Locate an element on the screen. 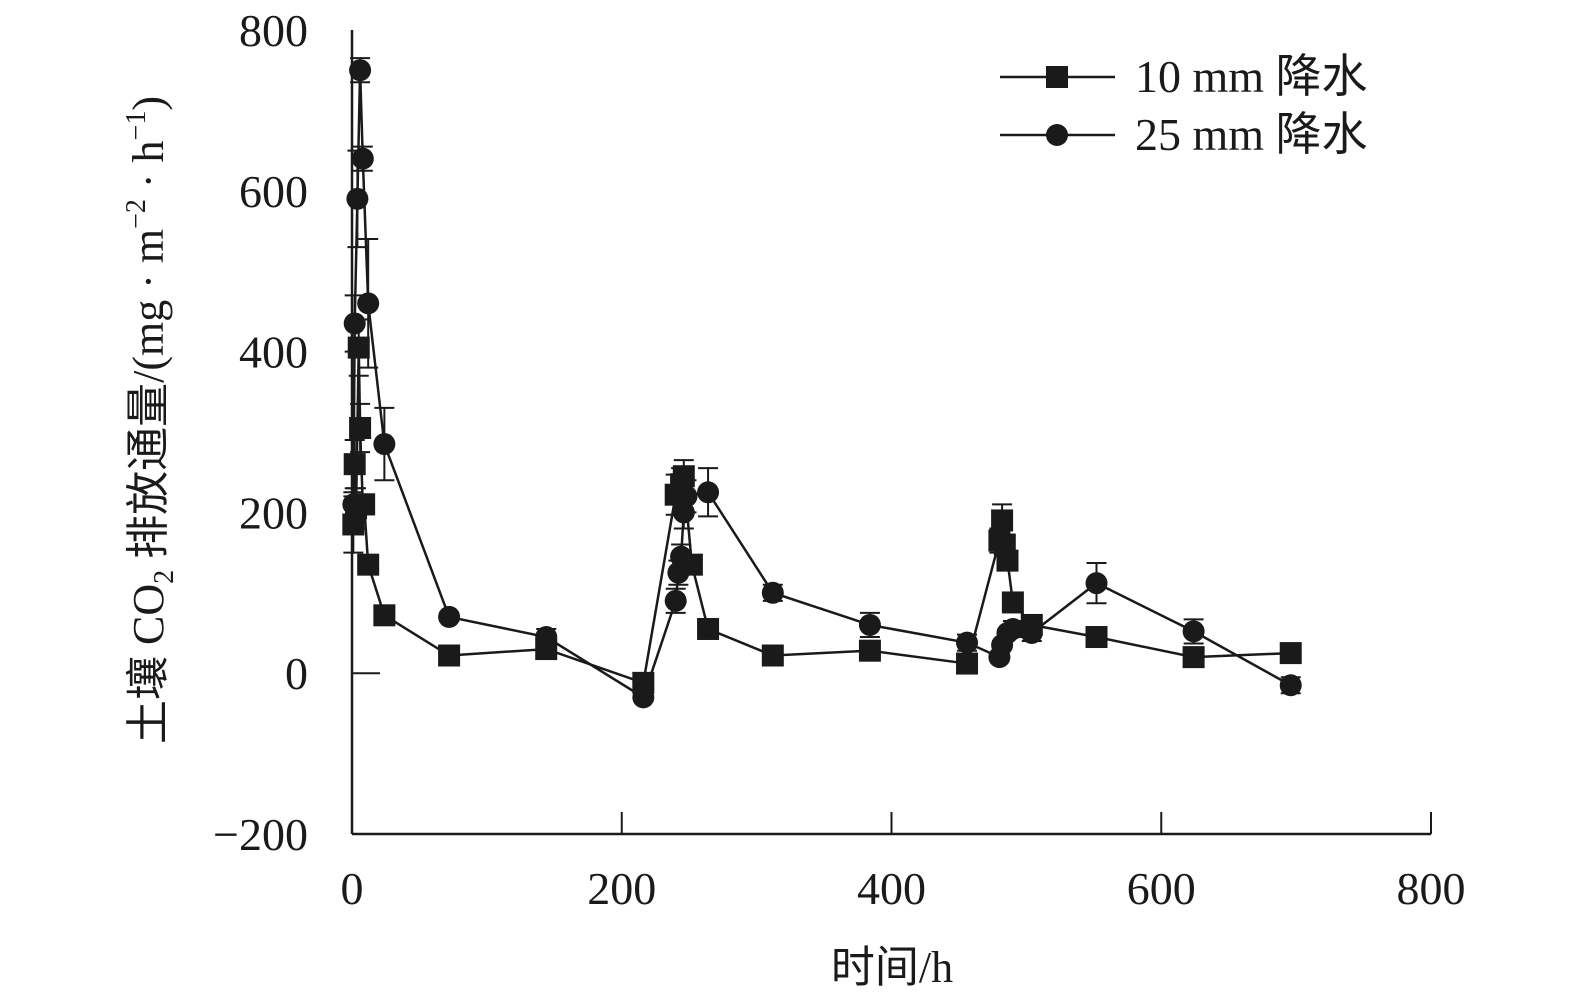  legend-item-25mm: 25 mm 降水 is located at coordinates (1184, 134).